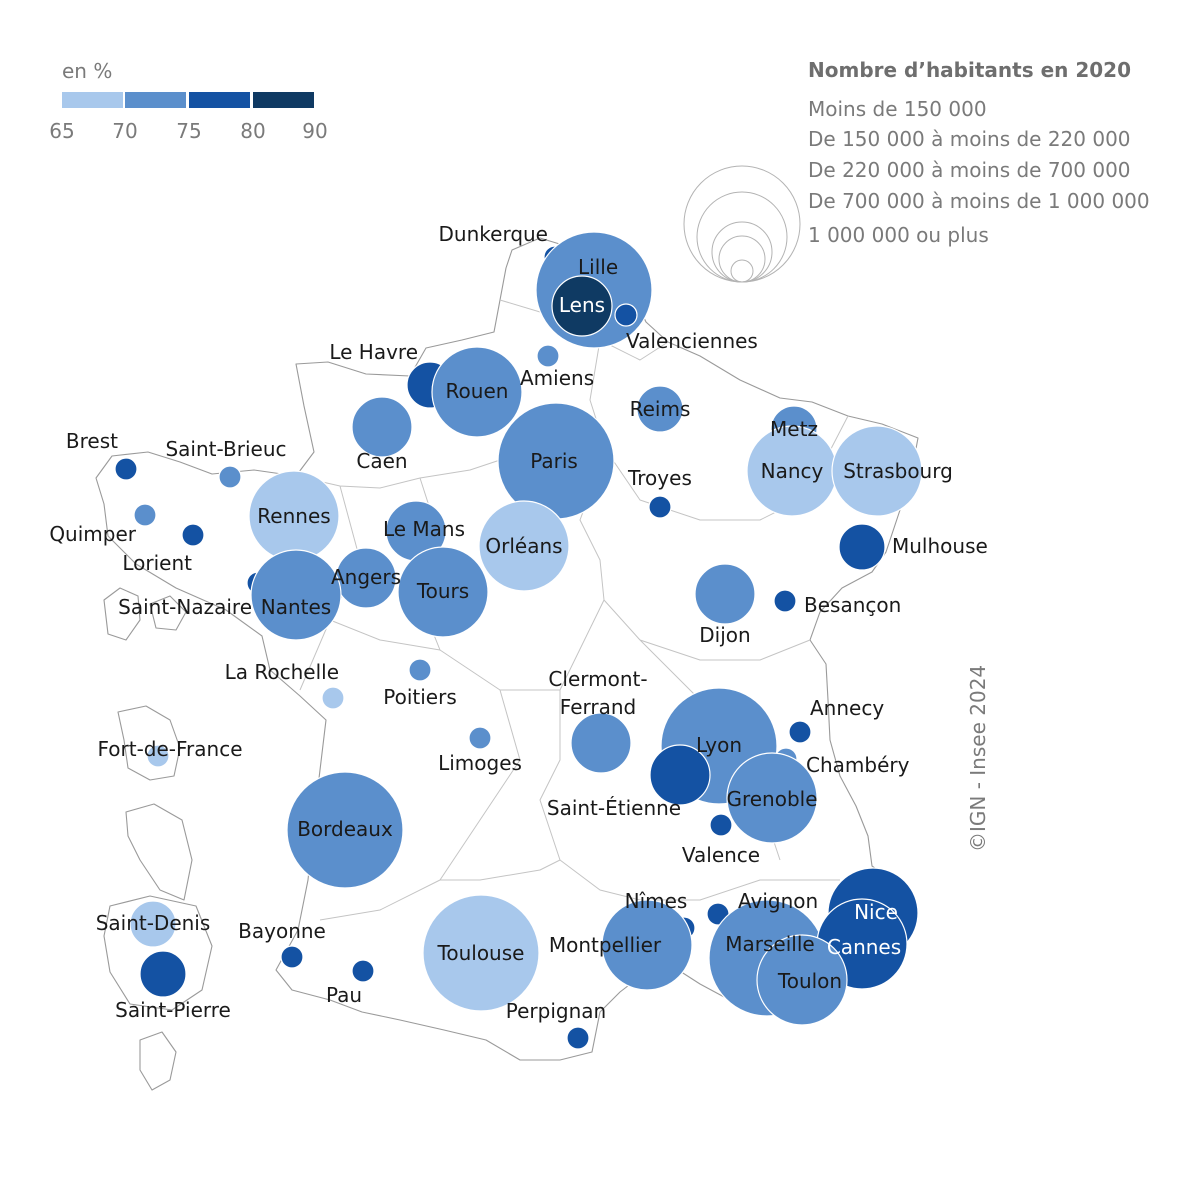 This screenshot has width=1200, height=1200. What do you see at coordinates (554, 461) in the screenshot?
I see `city-label-paris: Paris` at bounding box center [554, 461].